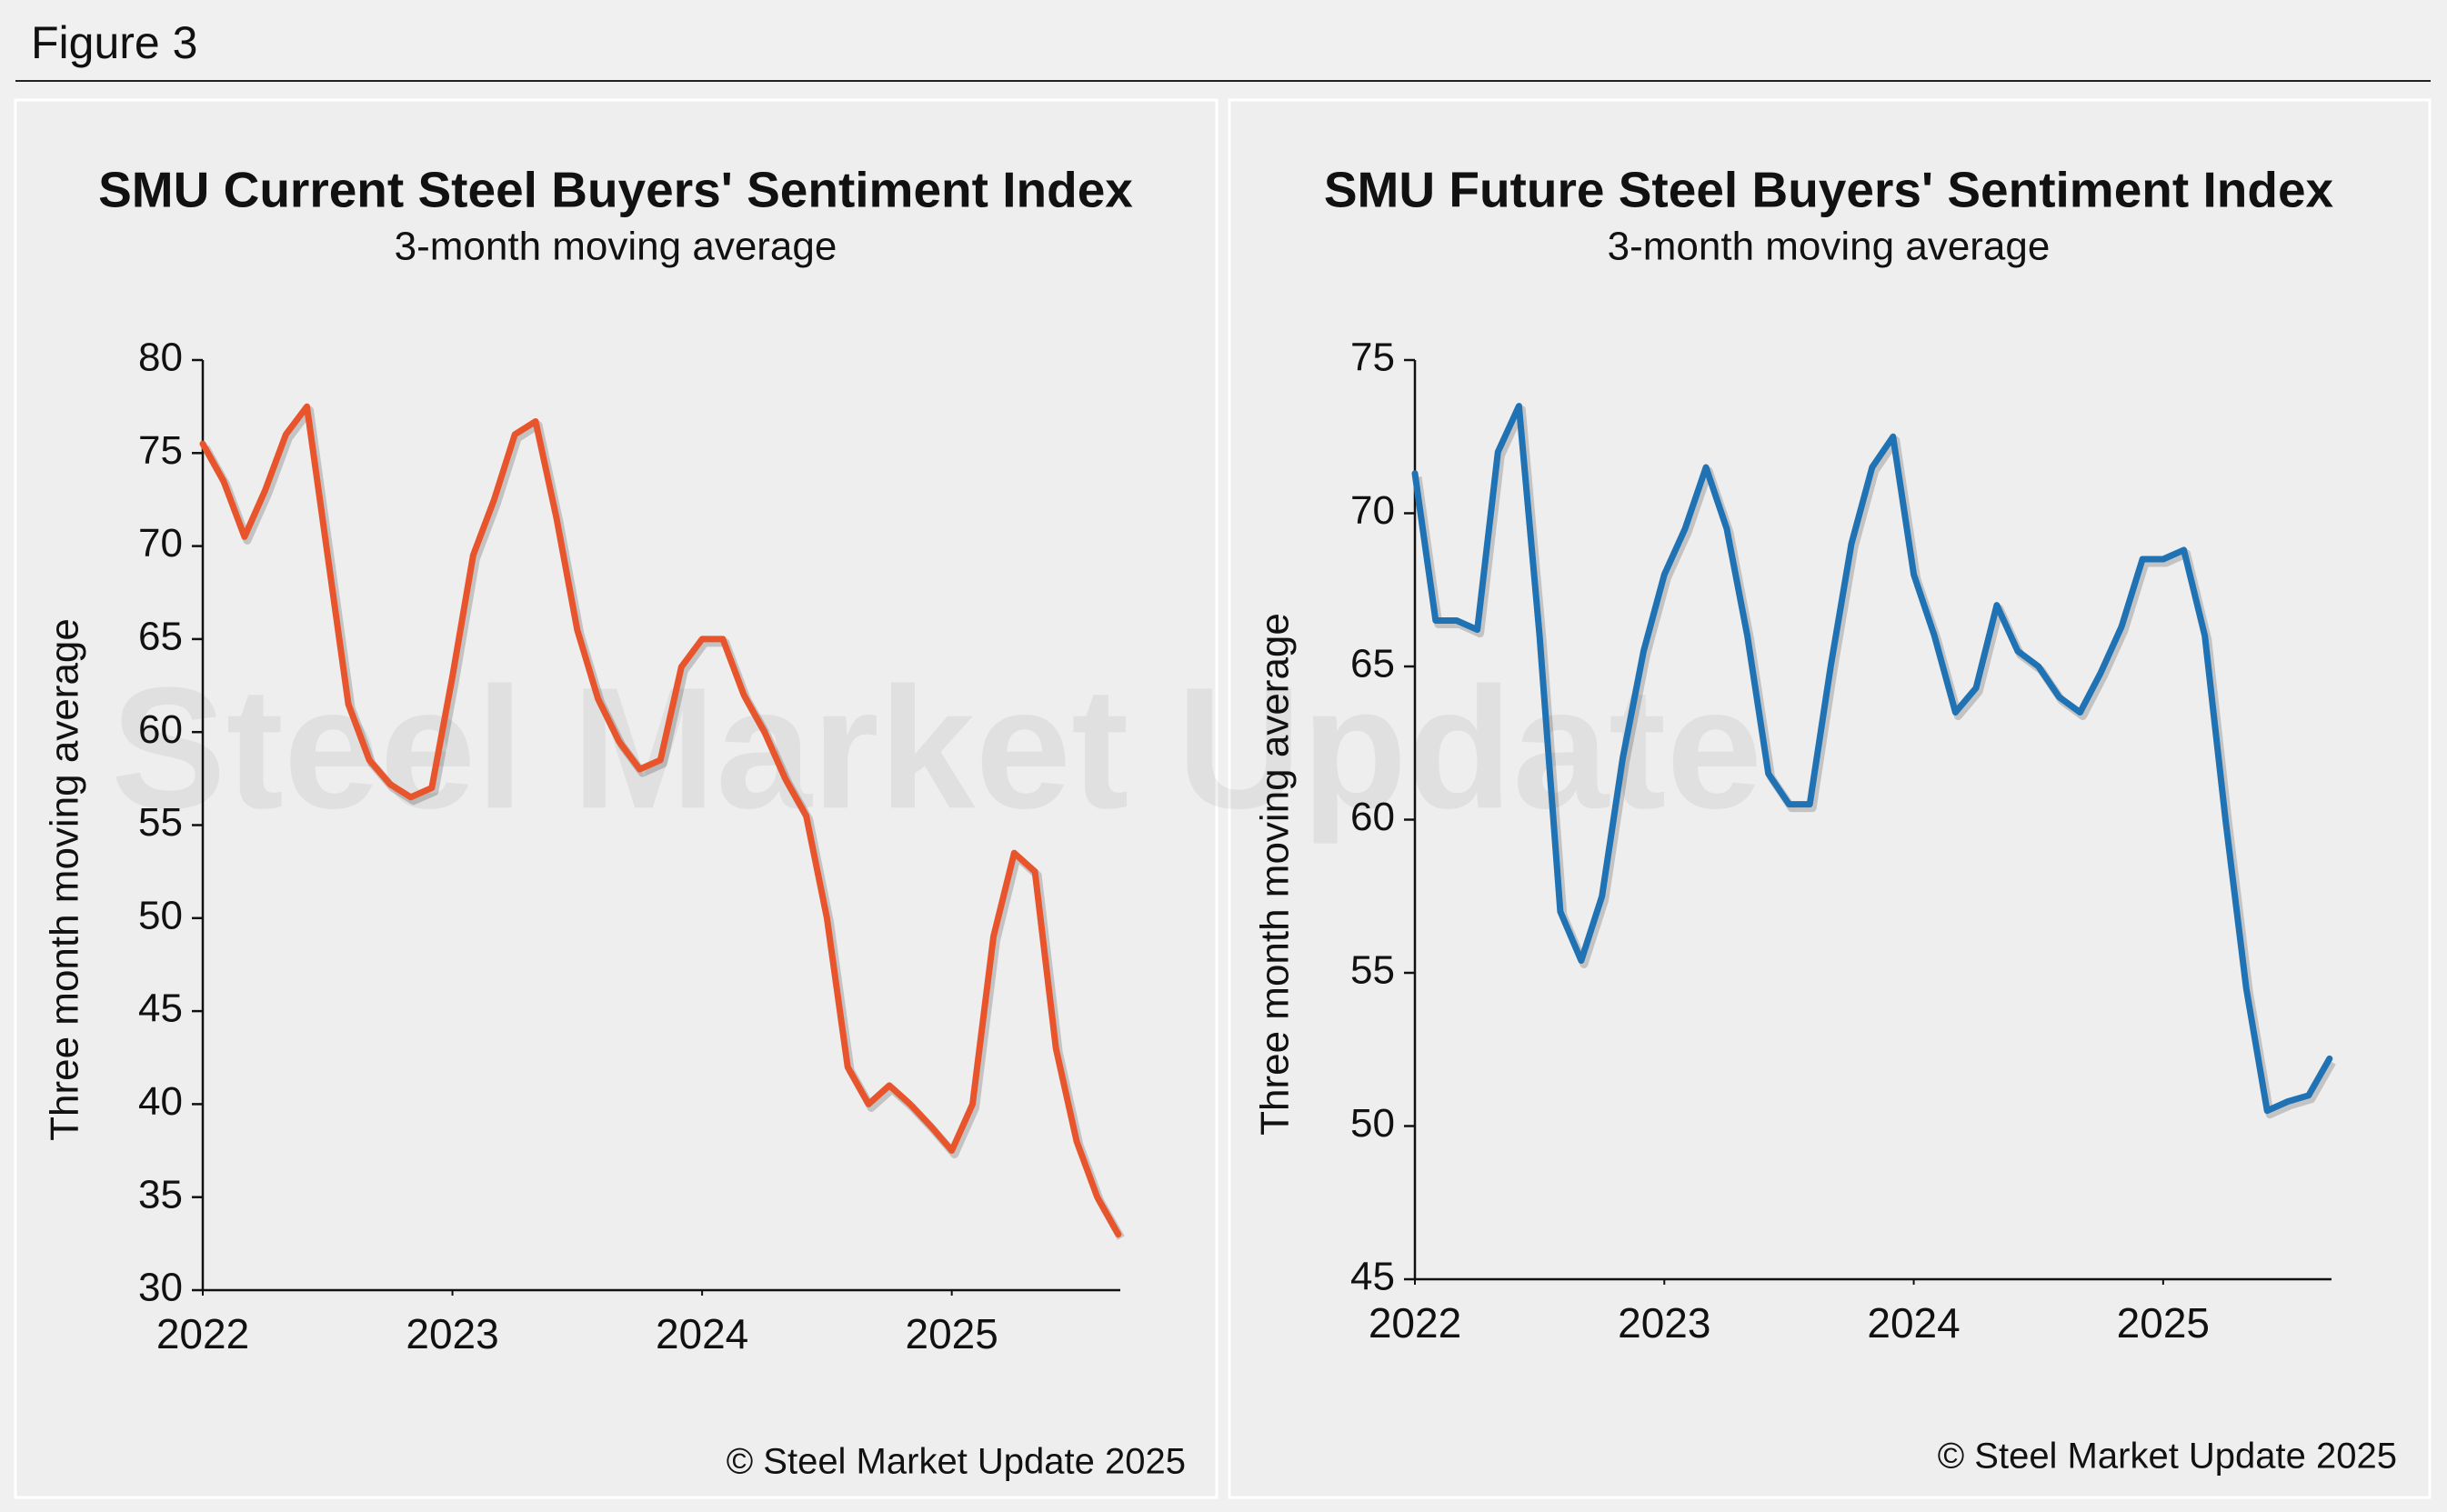  I want to click on watermark: Steel Market Update, so click(937, 748).